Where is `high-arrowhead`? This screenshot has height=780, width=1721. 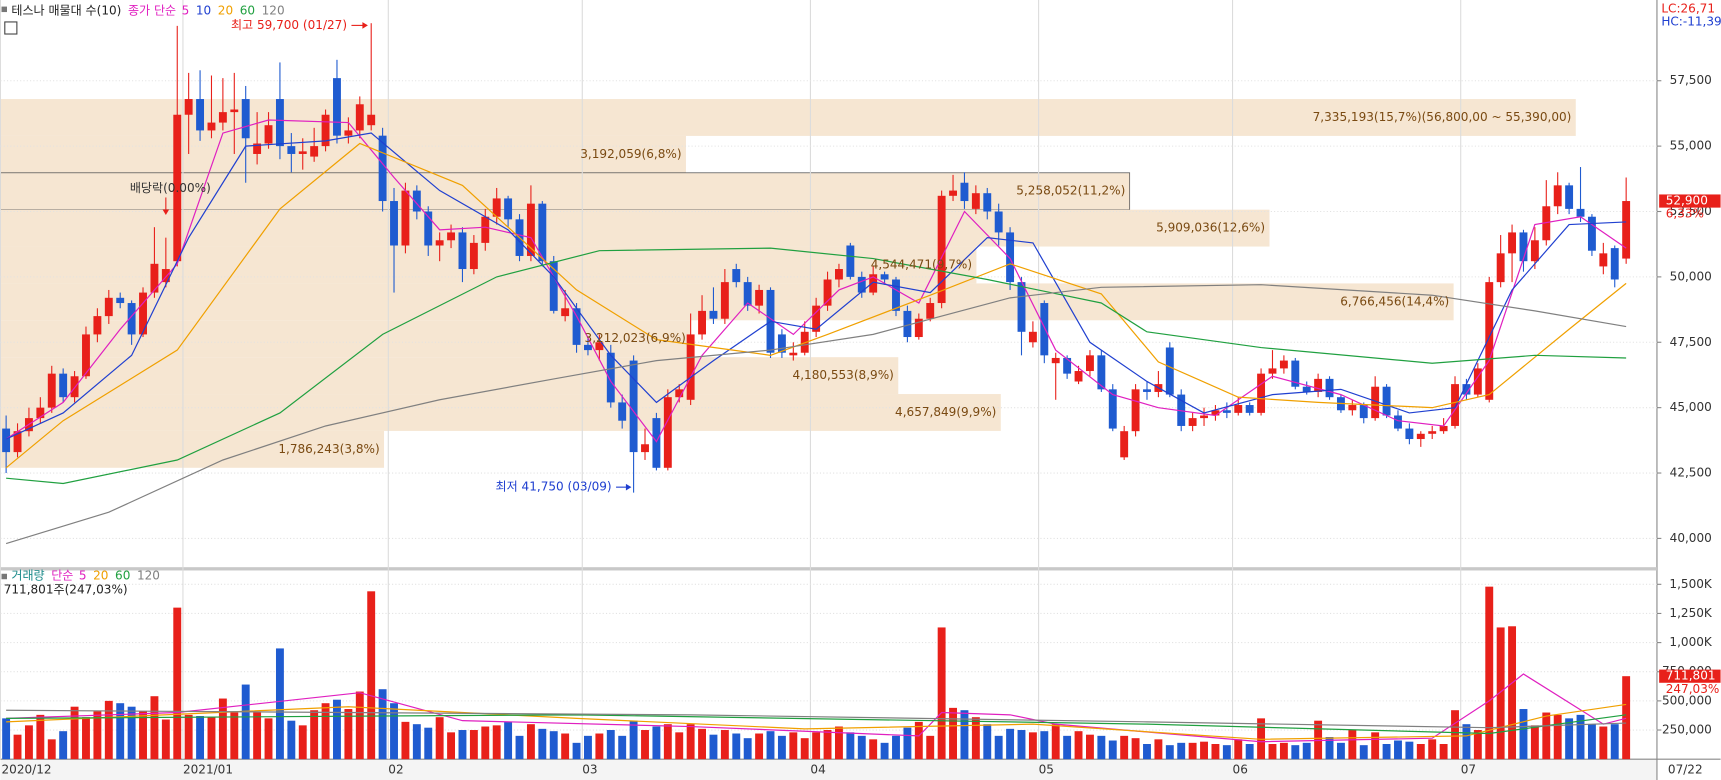
high-arrowhead is located at coordinates (365, 25).